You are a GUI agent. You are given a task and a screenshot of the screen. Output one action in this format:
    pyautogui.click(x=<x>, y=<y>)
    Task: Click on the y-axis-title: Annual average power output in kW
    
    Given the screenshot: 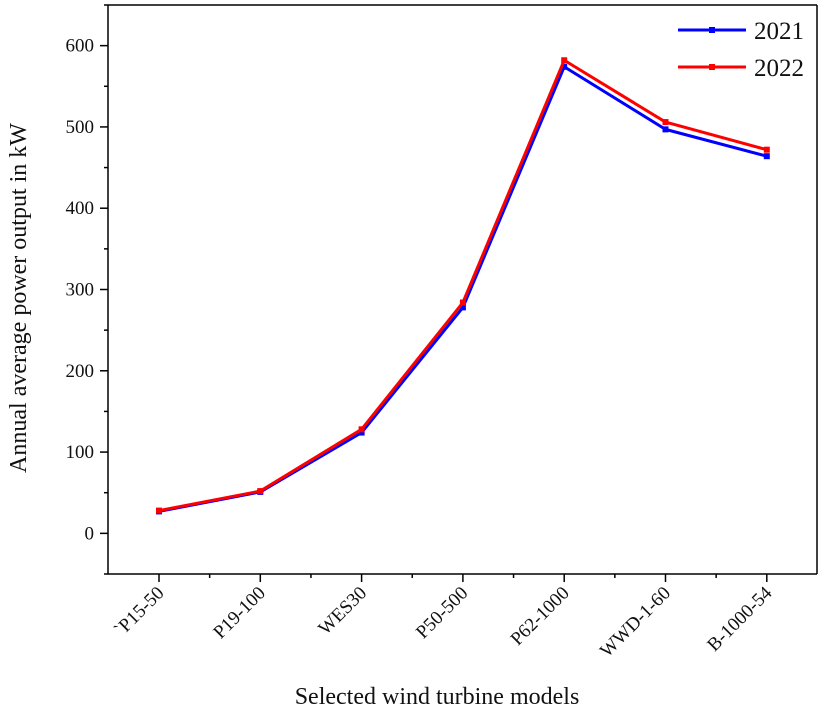 What is the action you would take?
    pyautogui.click(x=19, y=298)
    